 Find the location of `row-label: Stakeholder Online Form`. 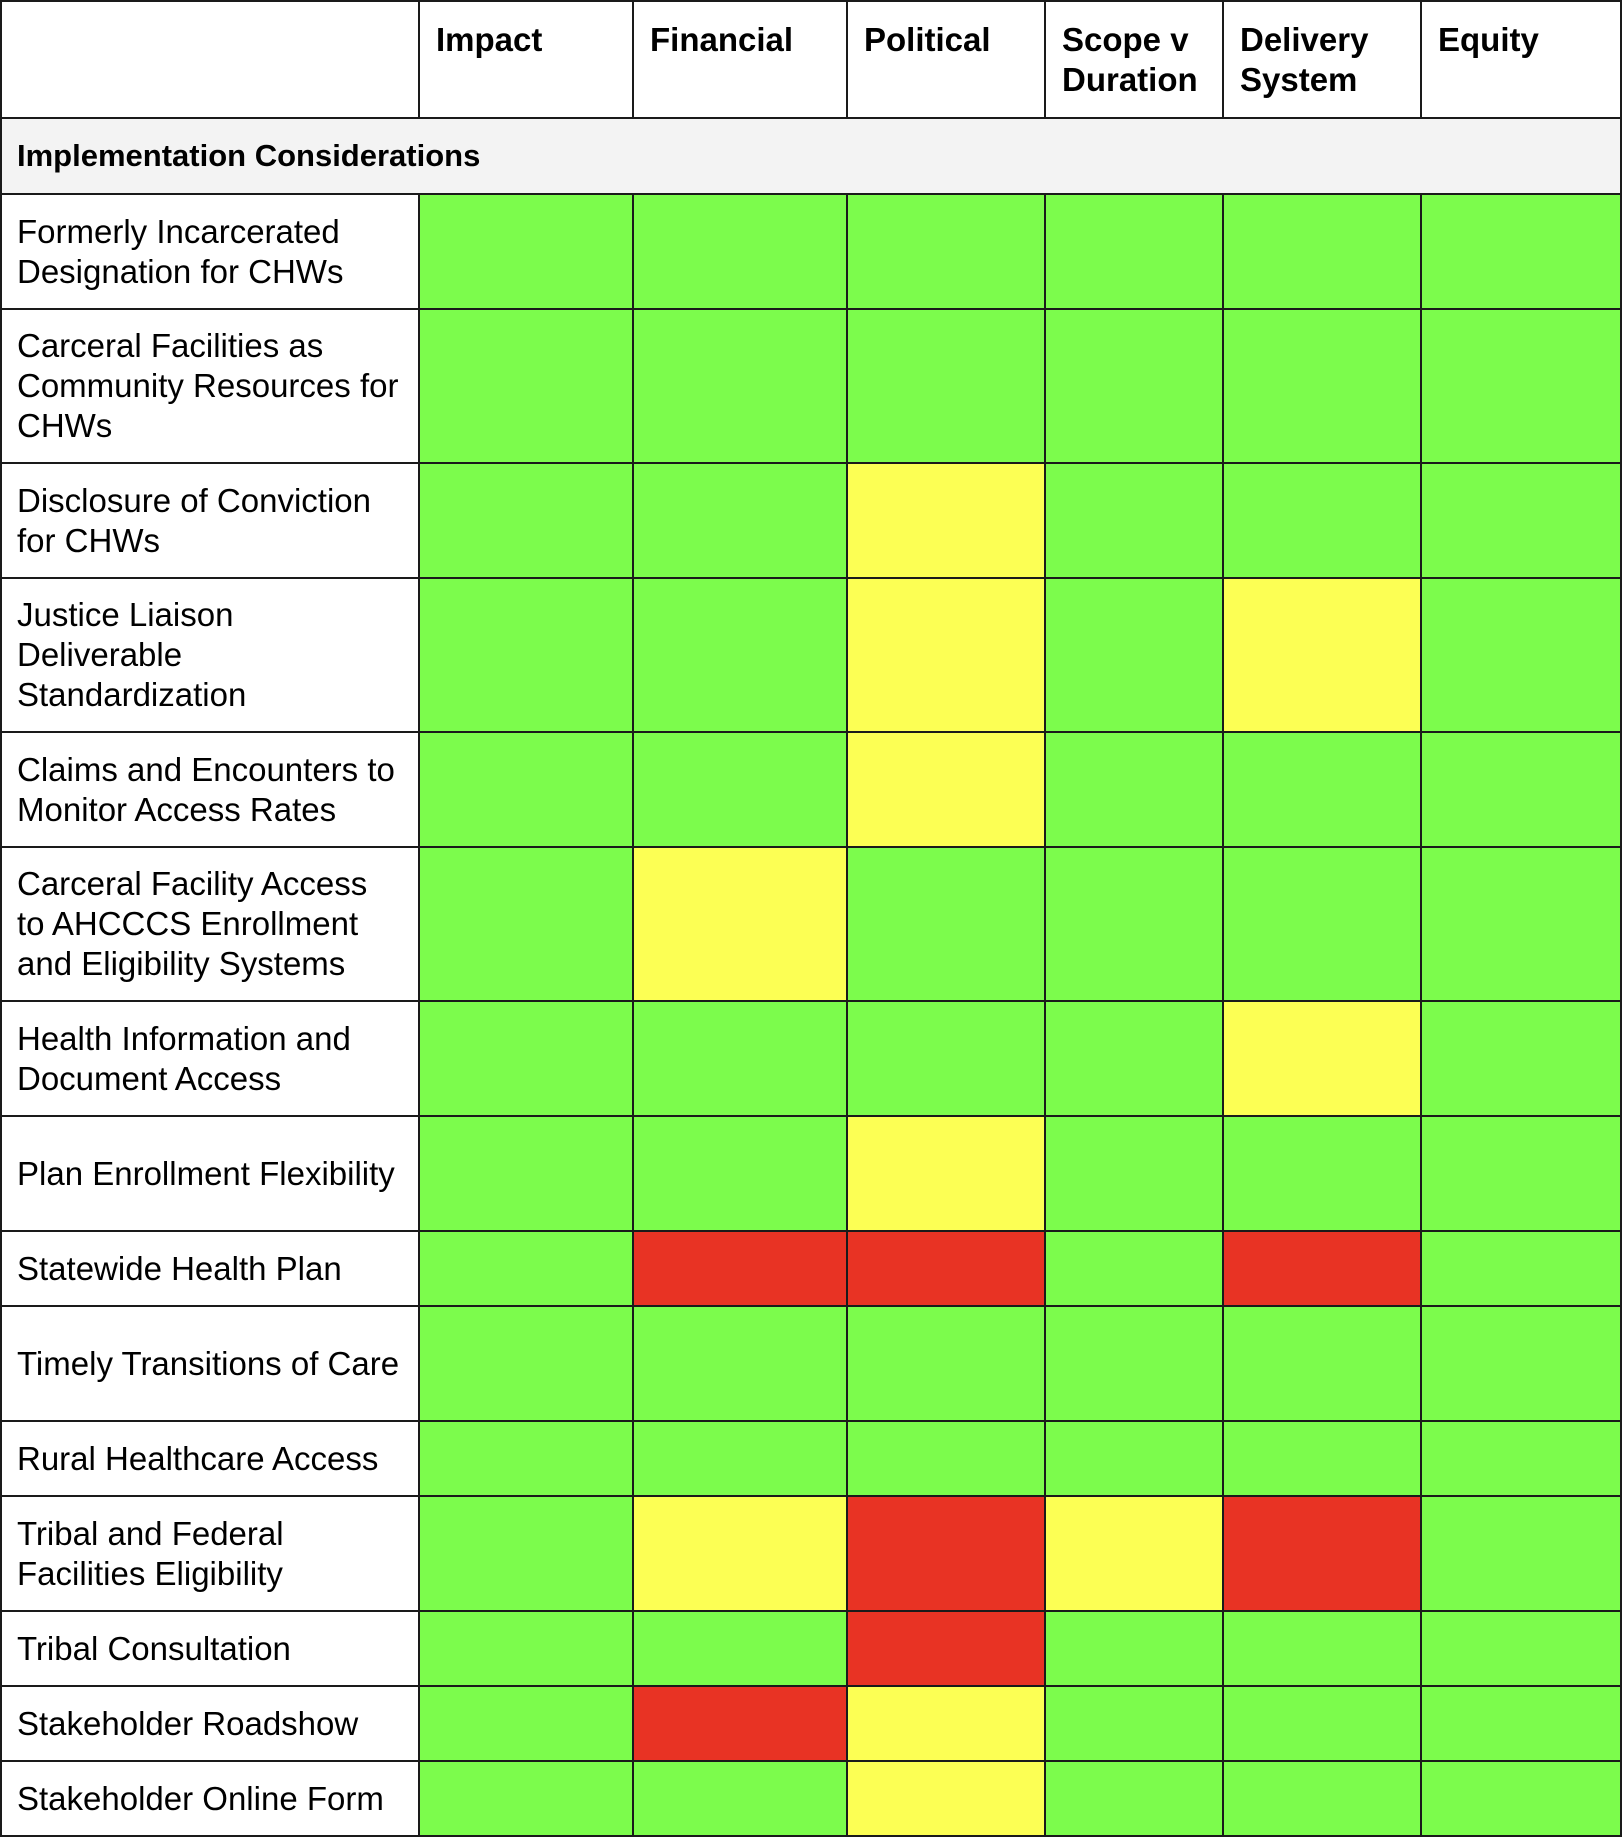

row-label: Stakeholder Online Form is located at coordinates (210, 1798).